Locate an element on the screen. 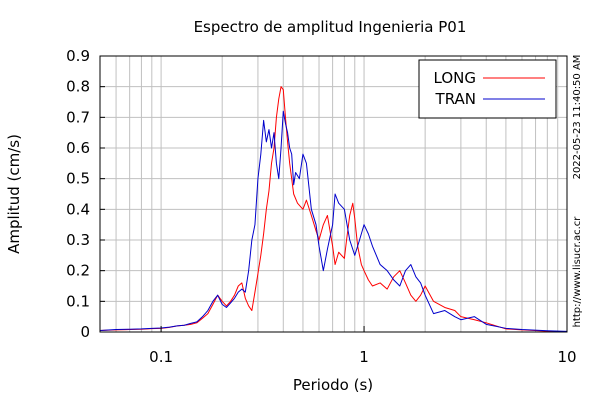 Image resolution: width=600 pixels, height=400 pixels. y-tick-label: 0.7 is located at coordinates (78, 117).